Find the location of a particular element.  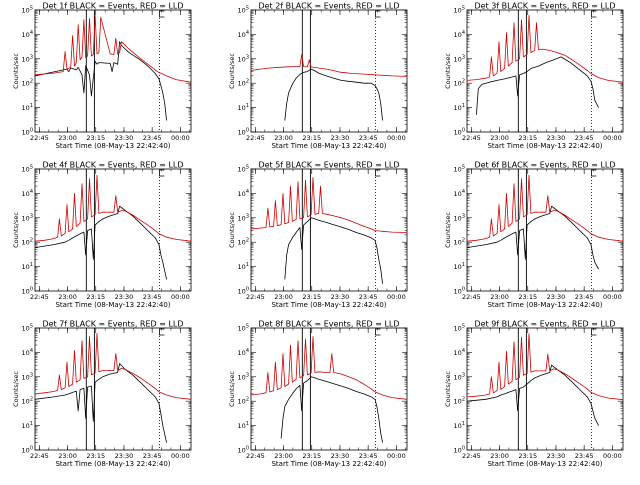

panel-title: Det 9f BLACK = Events, RED = LLD is located at coordinates (544, 324).